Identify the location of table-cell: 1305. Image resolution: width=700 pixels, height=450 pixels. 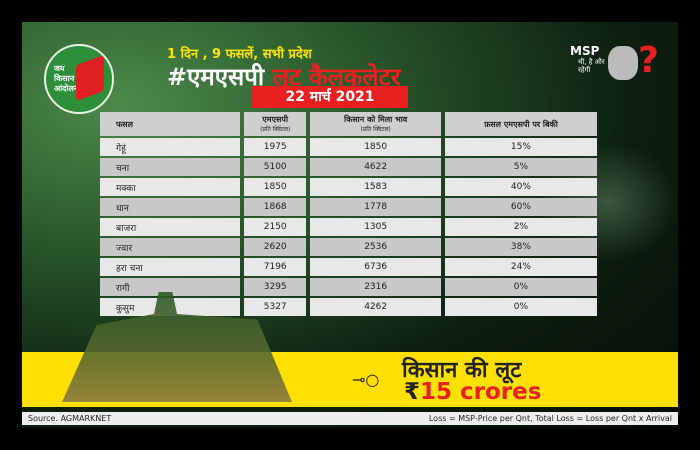
(375, 227).